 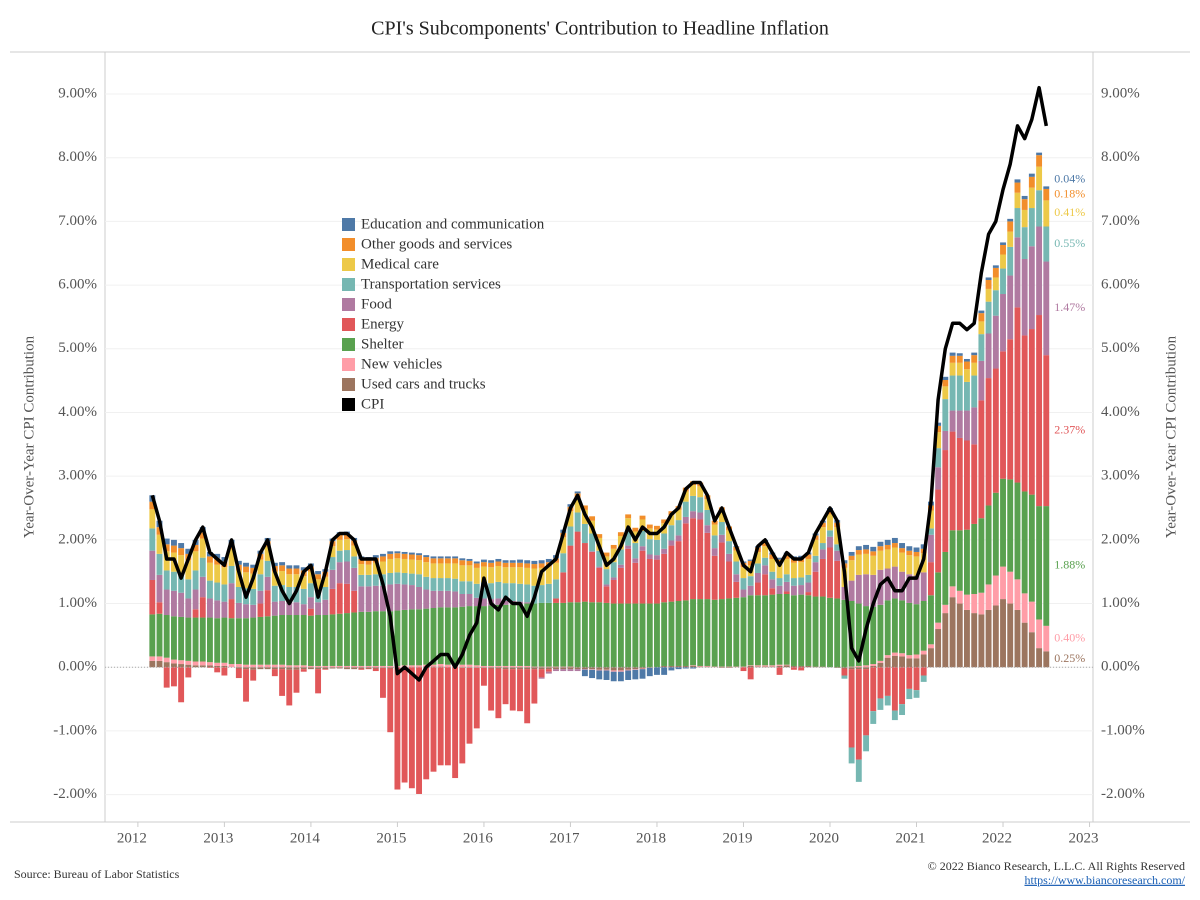 What do you see at coordinates (77, 603) in the screenshot?
I see `y-tick-label: 1.00%` at bounding box center [77, 603].